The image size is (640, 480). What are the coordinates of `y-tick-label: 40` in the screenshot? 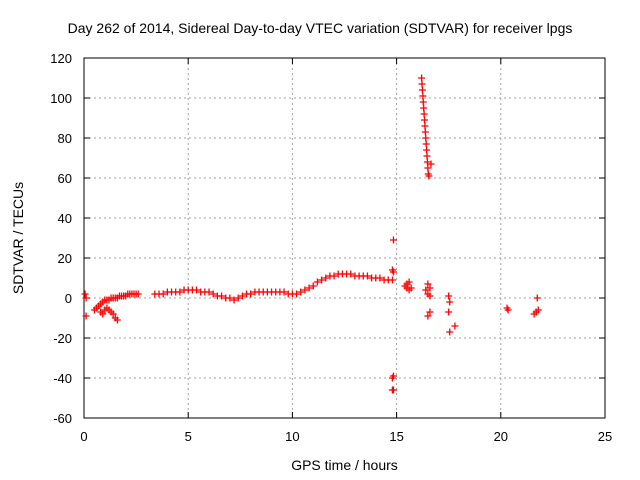 It's located at (65, 218).